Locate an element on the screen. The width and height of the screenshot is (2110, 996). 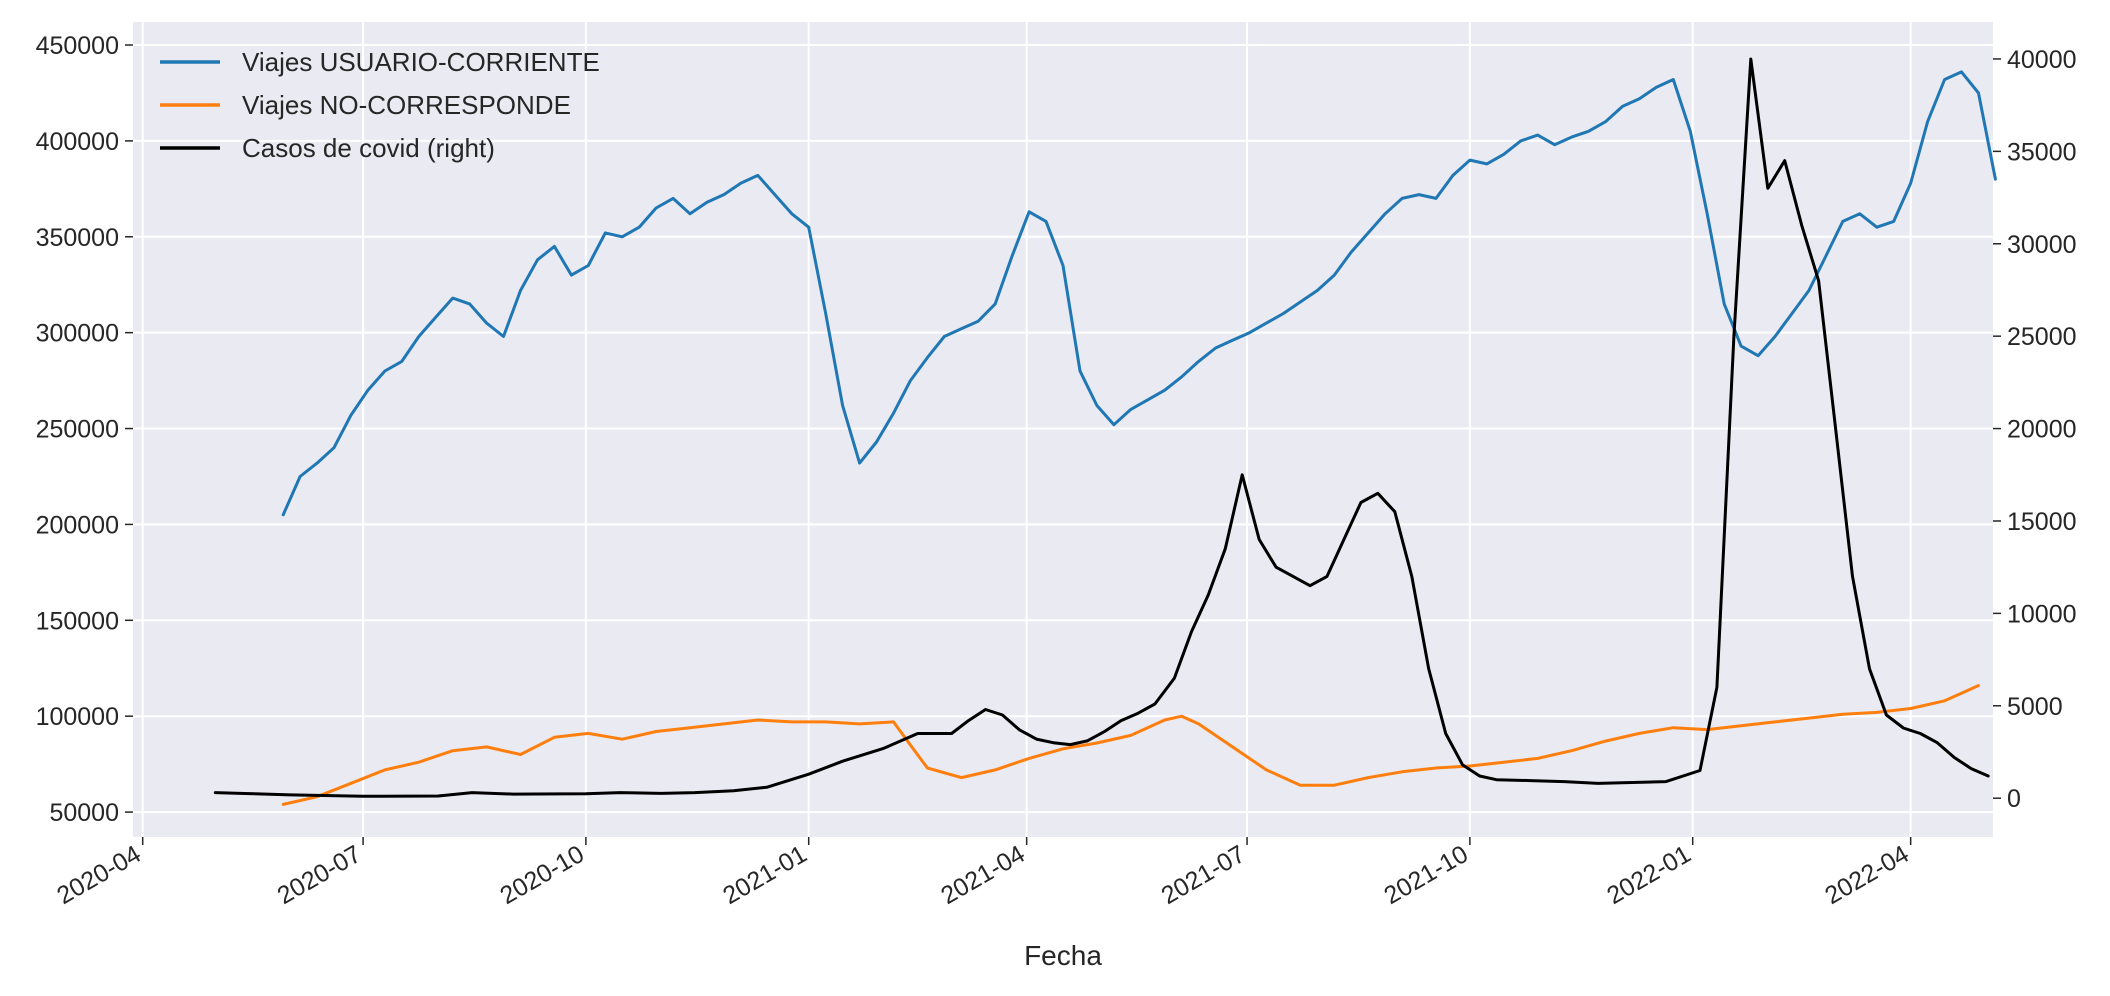
x-axis-title: Fecha is located at coordinates (1063, 955).